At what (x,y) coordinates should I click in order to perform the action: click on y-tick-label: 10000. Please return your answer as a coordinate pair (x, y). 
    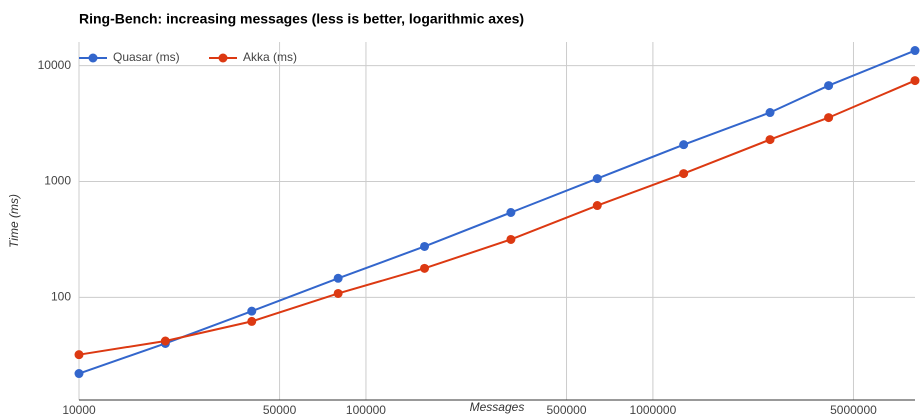
    Looking at the image, I should click on (55, 65).